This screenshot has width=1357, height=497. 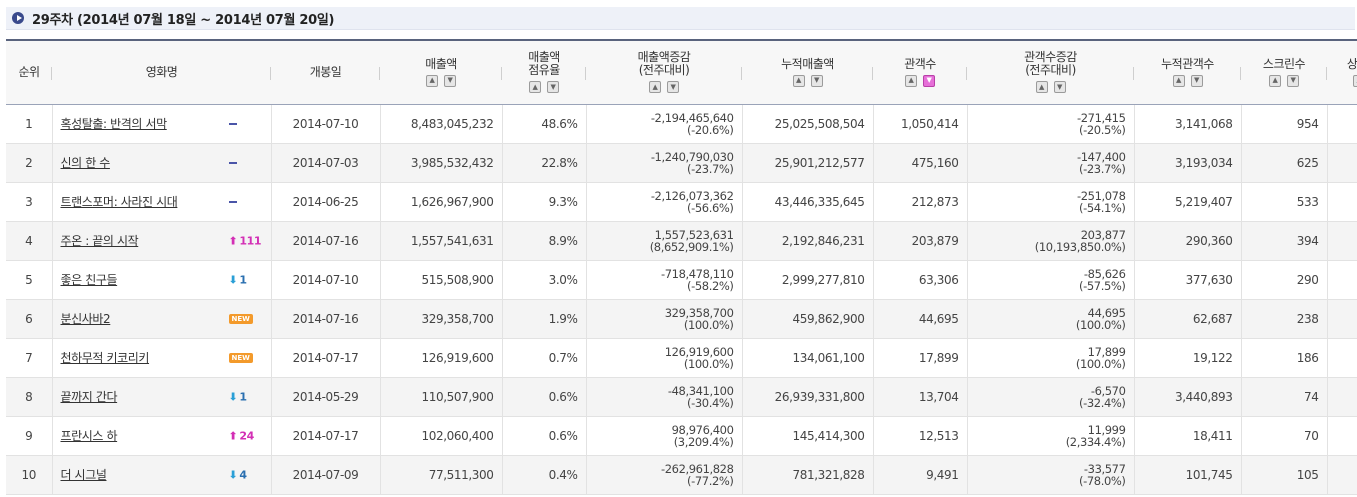 I want to click on audience-diff-value: -147,400, so click(x=1101, y=156).